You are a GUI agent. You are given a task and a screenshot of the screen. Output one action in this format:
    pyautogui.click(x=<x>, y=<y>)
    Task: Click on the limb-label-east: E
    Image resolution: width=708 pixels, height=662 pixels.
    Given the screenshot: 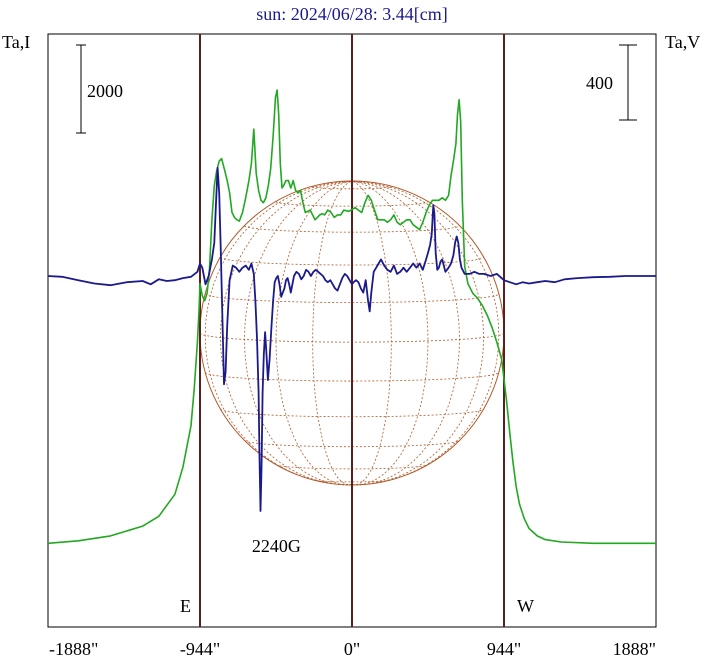 What is the action you would take?
    pyautogui.click(x=185, y=606)
    